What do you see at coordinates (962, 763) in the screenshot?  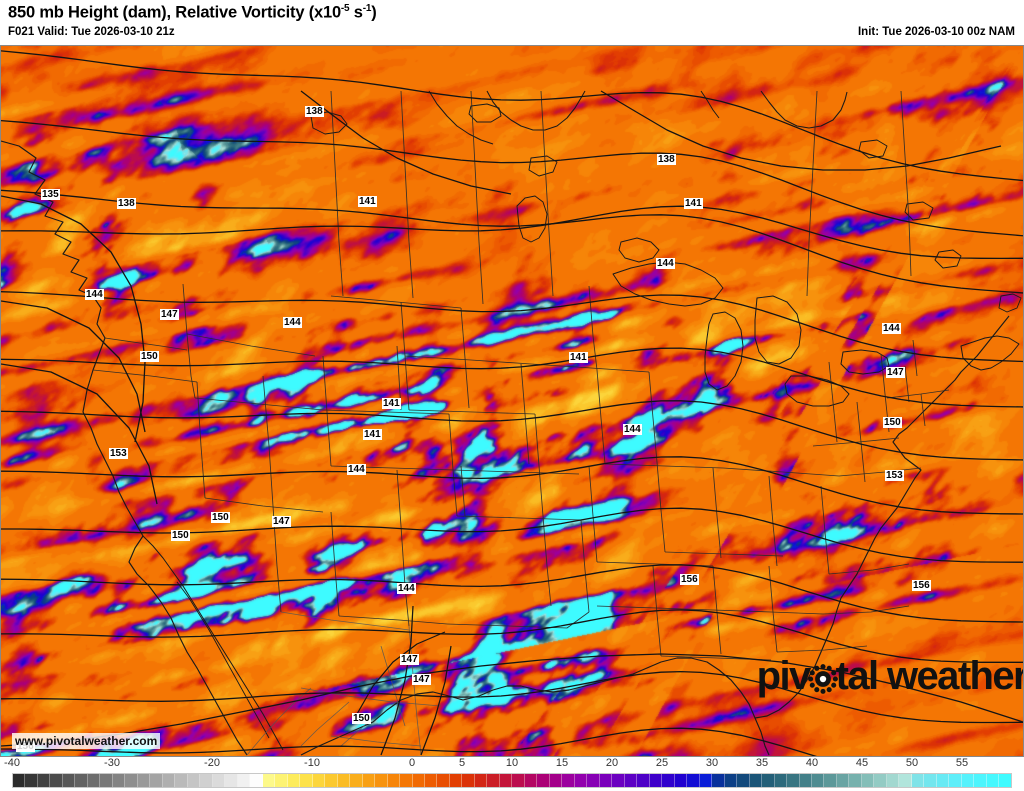 I see `colorbar-tick: 55` at bounding box center [962, 763].